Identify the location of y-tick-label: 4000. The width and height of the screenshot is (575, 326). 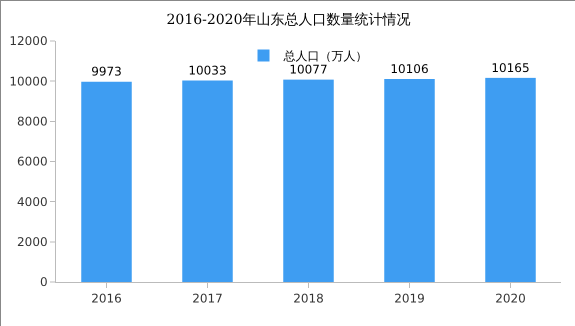
(32, 201).